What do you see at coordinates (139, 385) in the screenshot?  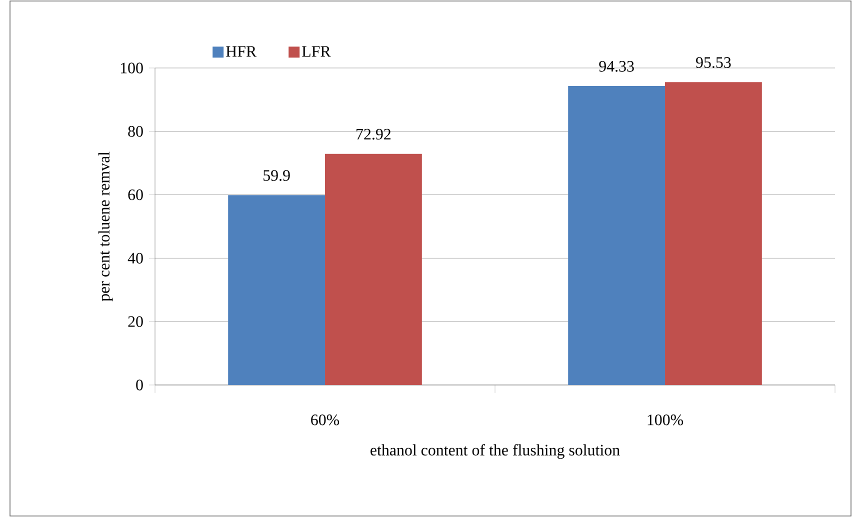 I see `y-tick-label: 0` at bounding box center [139, 385].